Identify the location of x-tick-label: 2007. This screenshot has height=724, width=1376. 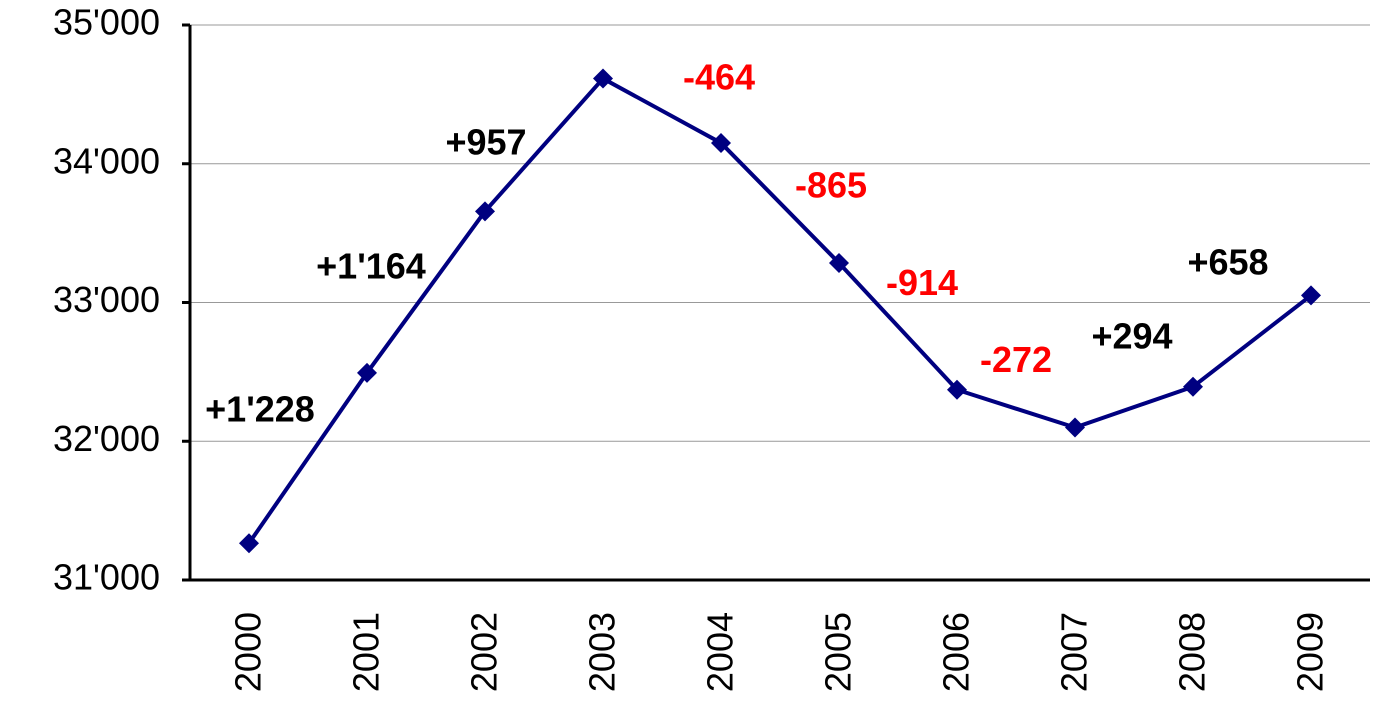
(1074, 652).